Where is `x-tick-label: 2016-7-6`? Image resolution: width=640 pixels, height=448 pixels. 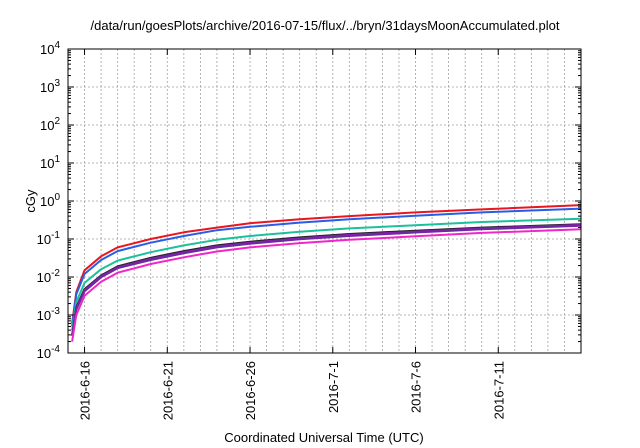
x-tick-label: 2016-7-6 is located at coordinates (416, 387).